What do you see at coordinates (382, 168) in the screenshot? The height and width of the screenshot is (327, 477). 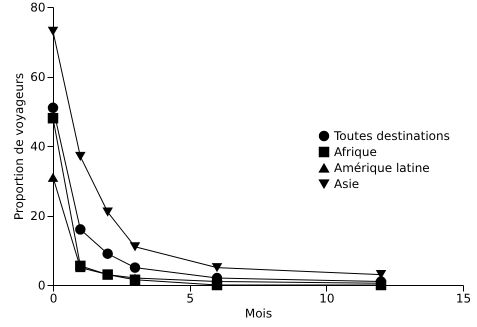 I see `legend-label: Amérique latine` at bounding box center [382, 168].